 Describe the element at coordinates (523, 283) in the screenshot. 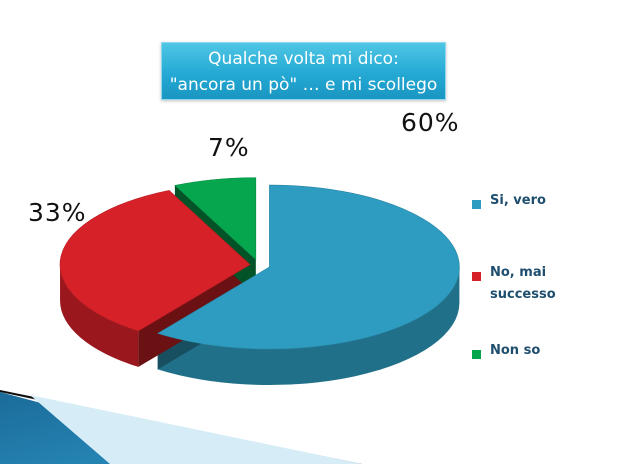

I see `legend-label: No, mai successo` at that location.